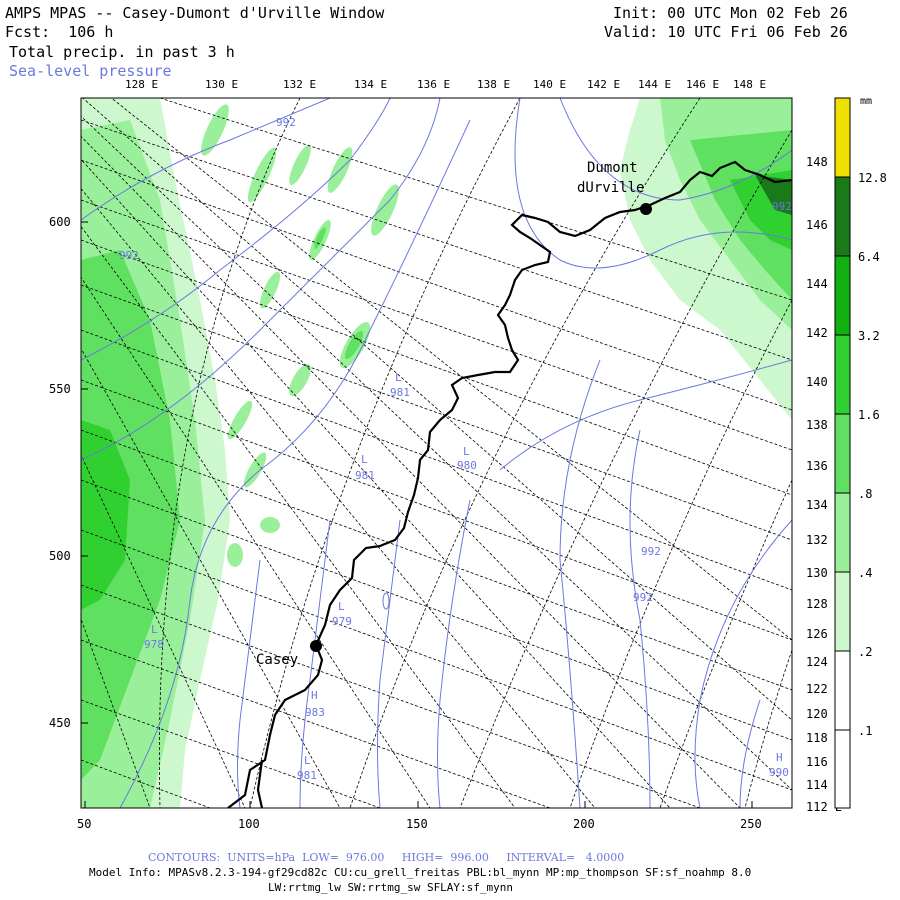 This screenshot has width=900, height=900. I want to click on dumont-label: dUrville, so click(610, 188).